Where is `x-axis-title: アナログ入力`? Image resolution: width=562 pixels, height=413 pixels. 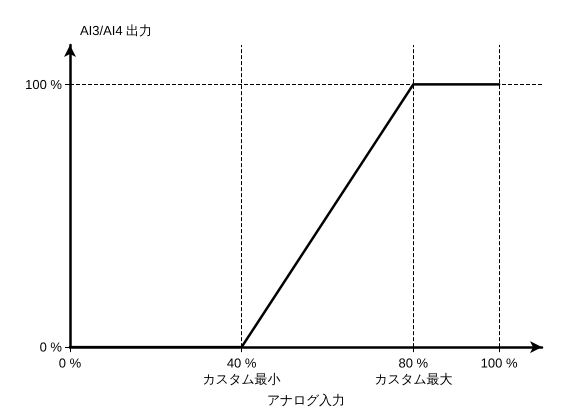 x-axis-title: アナログ入力 is located at coordinates (306, 400).